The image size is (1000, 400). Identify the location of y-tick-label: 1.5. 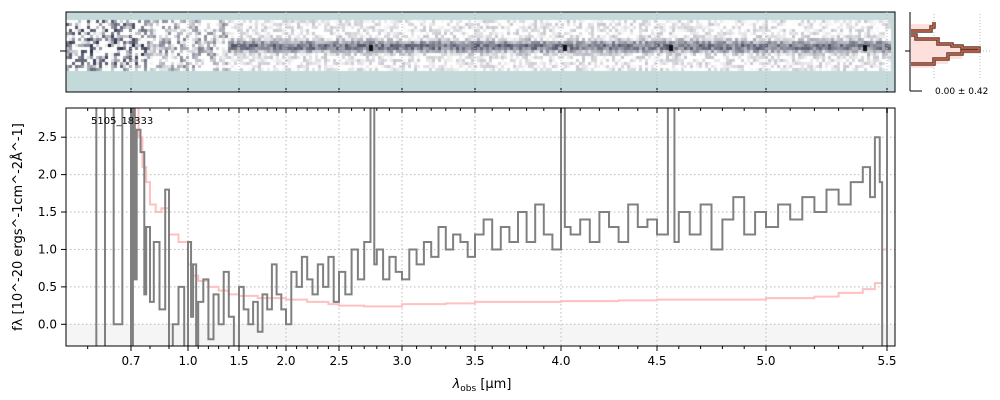
(47, 212).